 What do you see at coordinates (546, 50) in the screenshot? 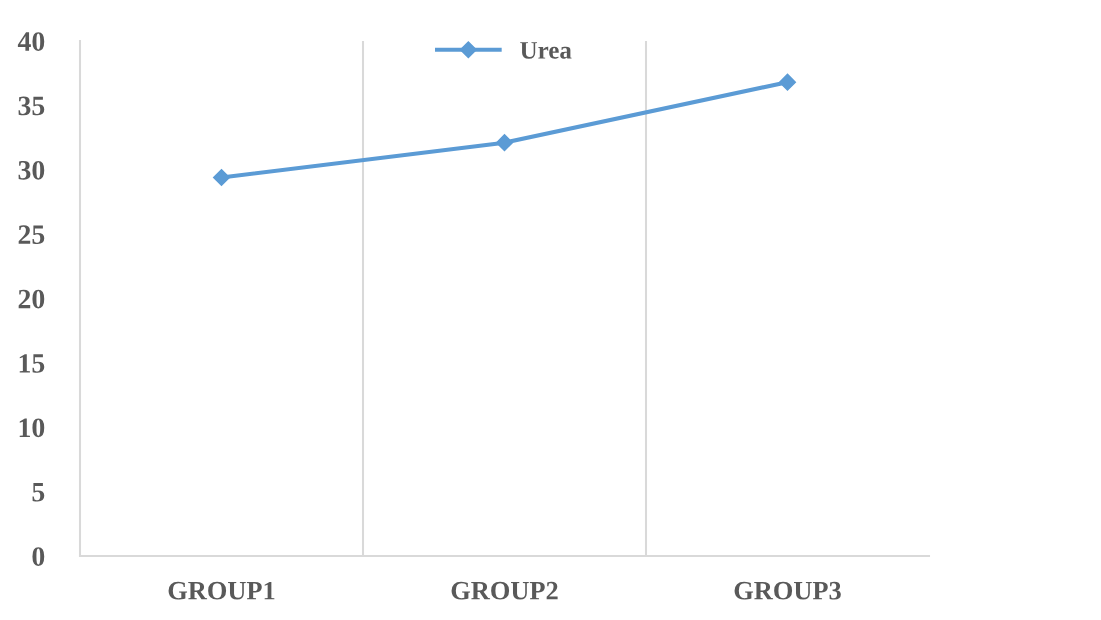
I see `legend-label: Urea` at bounding box center [546, 50].